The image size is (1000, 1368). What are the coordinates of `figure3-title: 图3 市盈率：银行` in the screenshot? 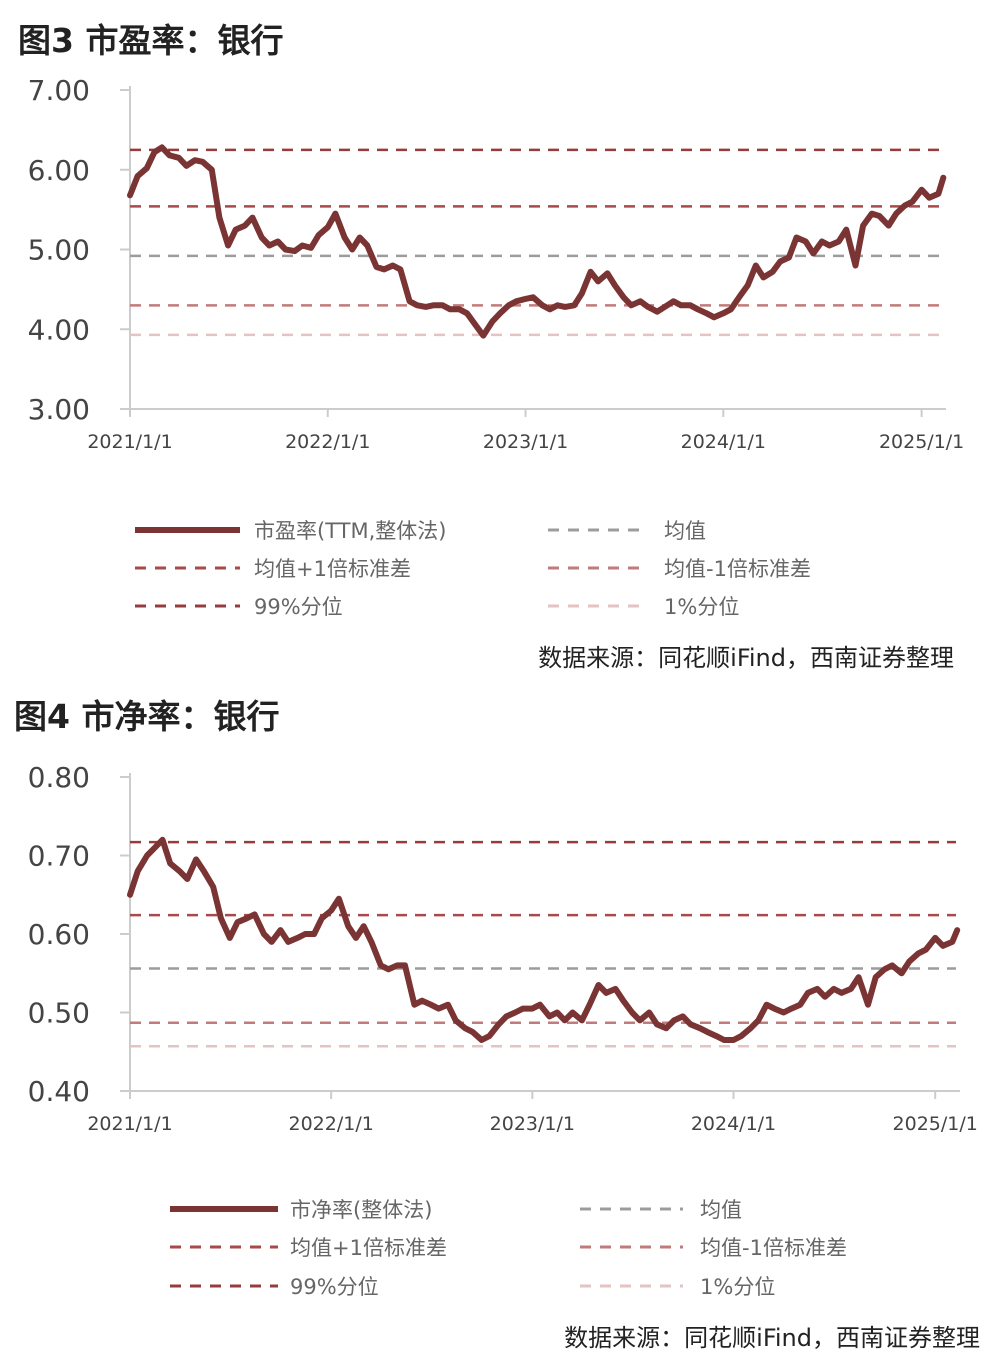 It's located at (151, 40).